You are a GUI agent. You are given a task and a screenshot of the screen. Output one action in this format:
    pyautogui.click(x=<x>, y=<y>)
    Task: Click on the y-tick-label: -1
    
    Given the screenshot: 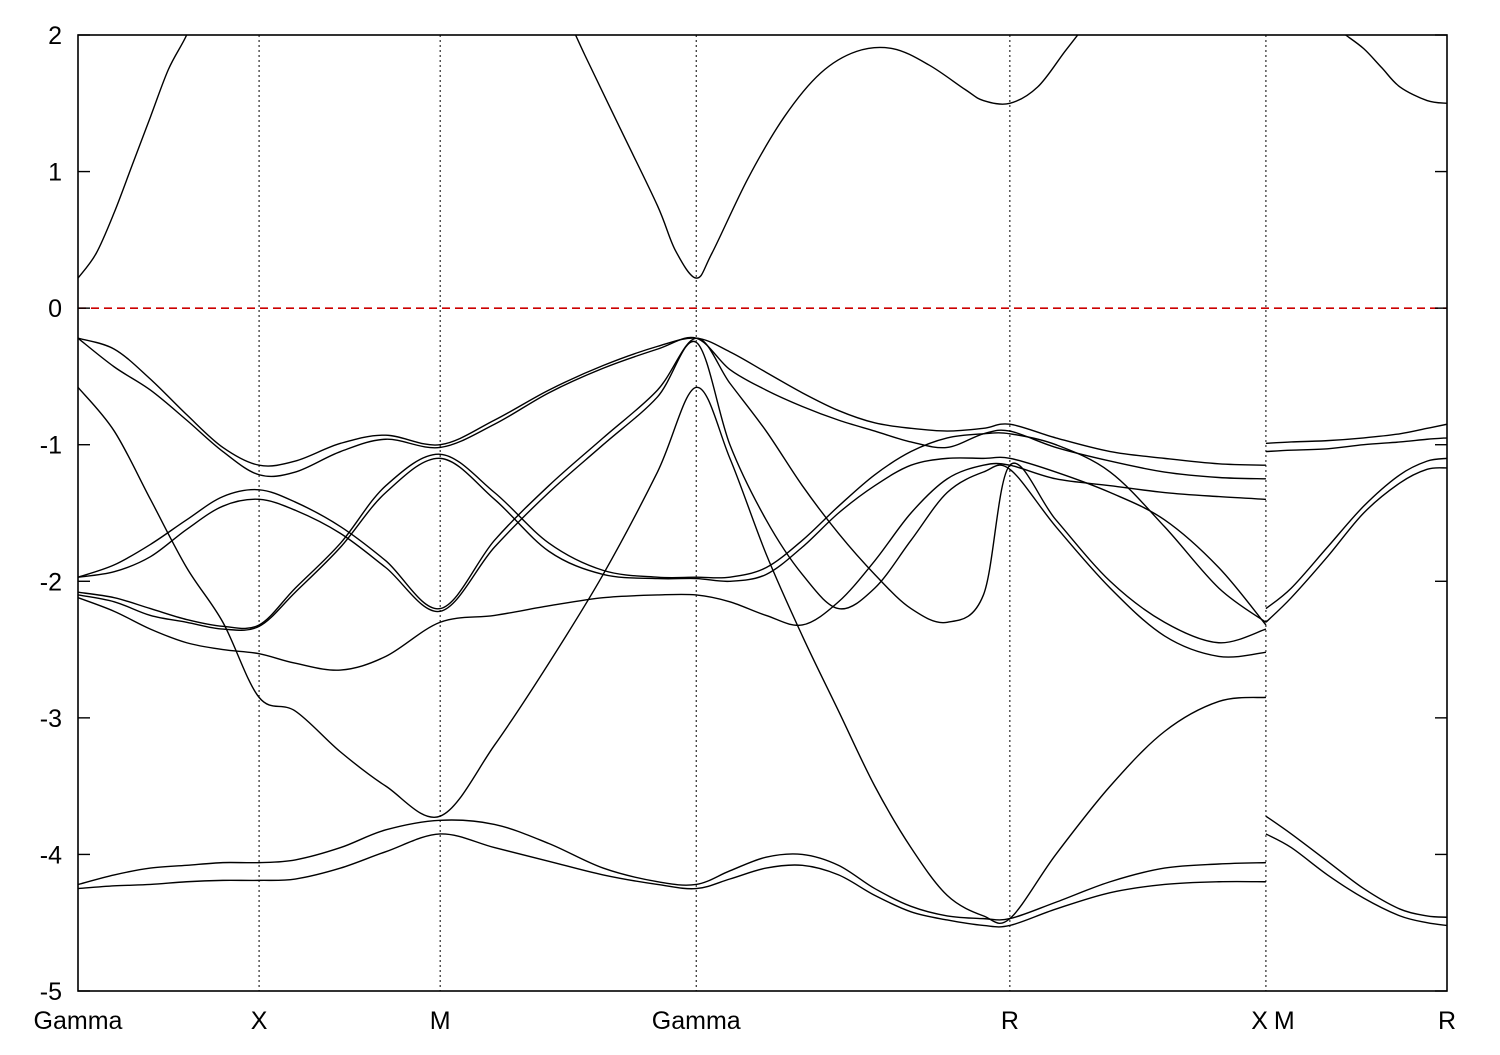 What is the action you would take?
    pyautogui.click(x=51, y=446)
    